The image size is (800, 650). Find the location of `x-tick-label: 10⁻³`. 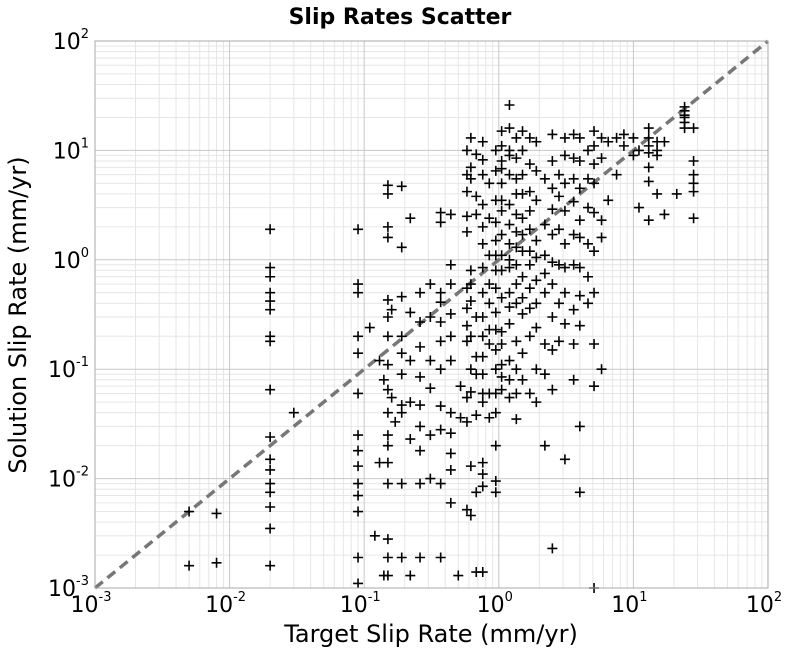

x-tick-label: 10⁻³ is located at coordinates (91, 604).